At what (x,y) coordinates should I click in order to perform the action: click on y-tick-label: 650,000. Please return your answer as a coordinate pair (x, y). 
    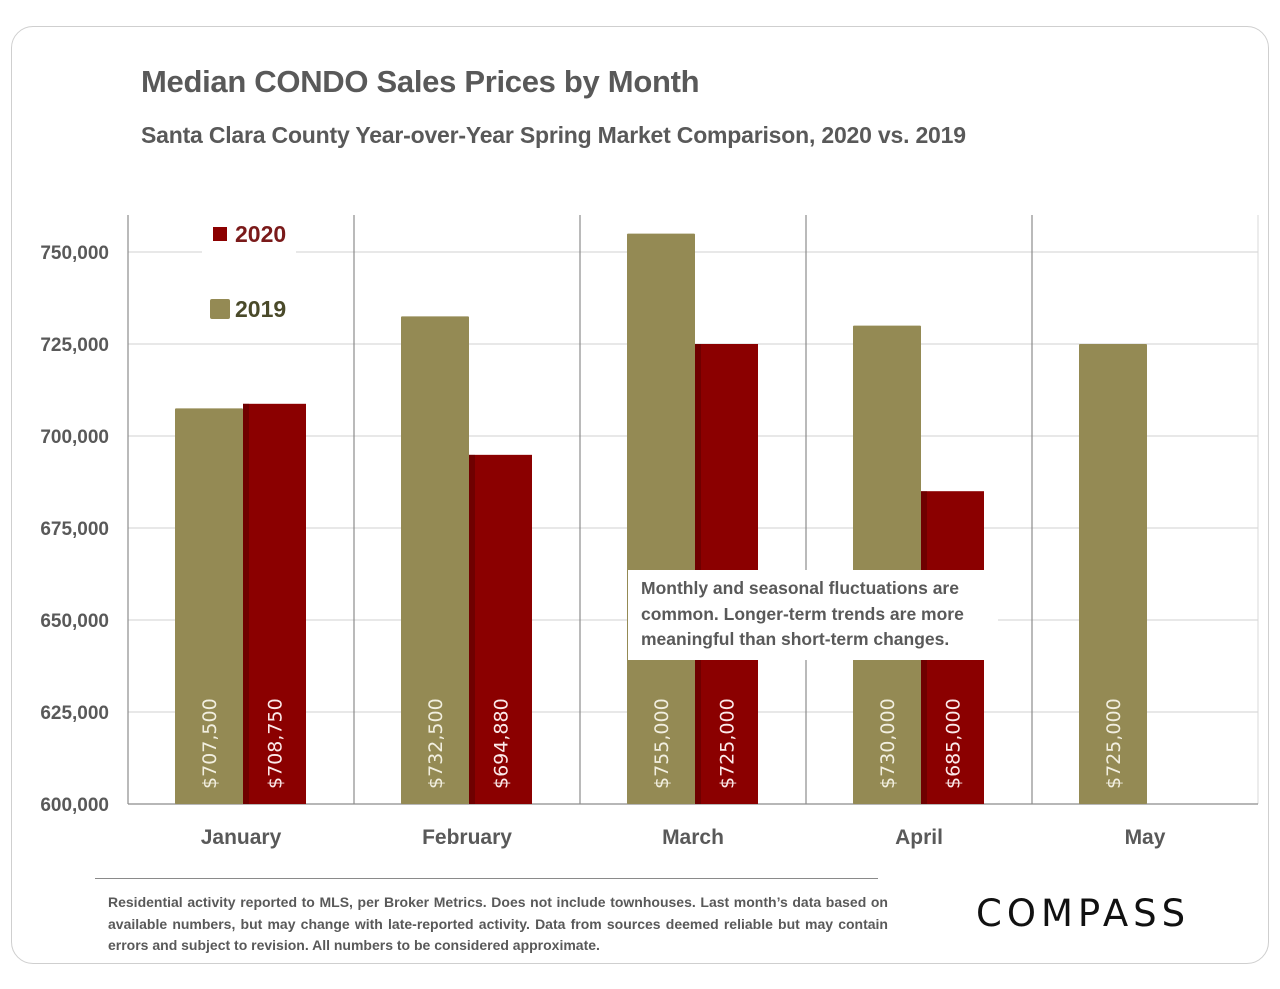
    Looking at the image, I should click on (74, 621).